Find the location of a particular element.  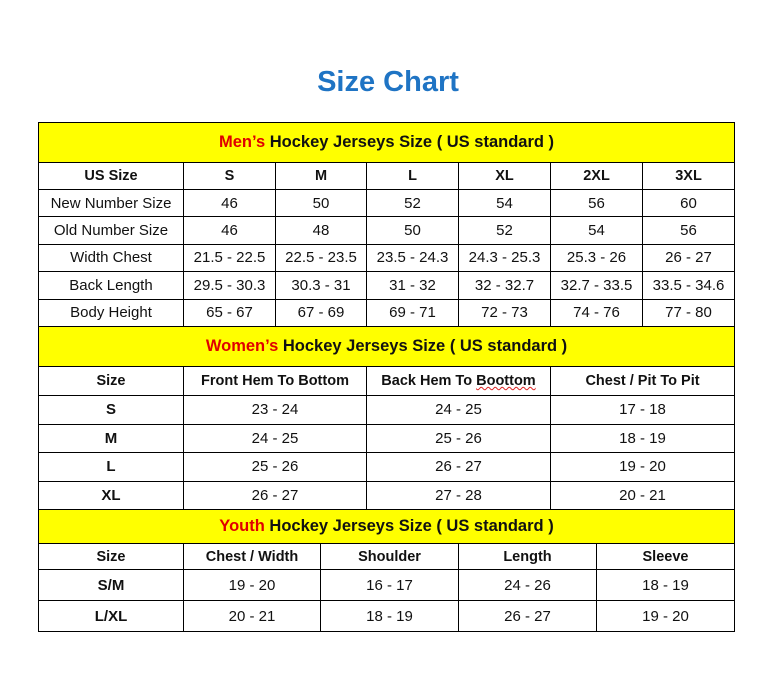

table-row: Old Number Size 46 48 50 52 54 56 is located at coordinates (387, 230).